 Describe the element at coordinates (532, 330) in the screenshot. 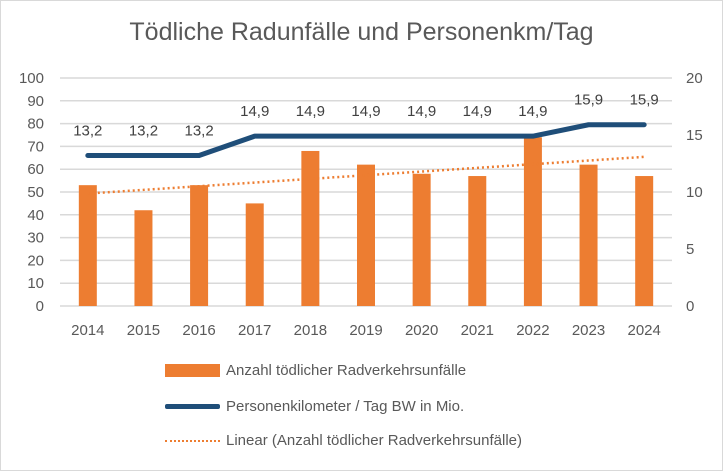

I see `x-tick-label: 2022` at that location.